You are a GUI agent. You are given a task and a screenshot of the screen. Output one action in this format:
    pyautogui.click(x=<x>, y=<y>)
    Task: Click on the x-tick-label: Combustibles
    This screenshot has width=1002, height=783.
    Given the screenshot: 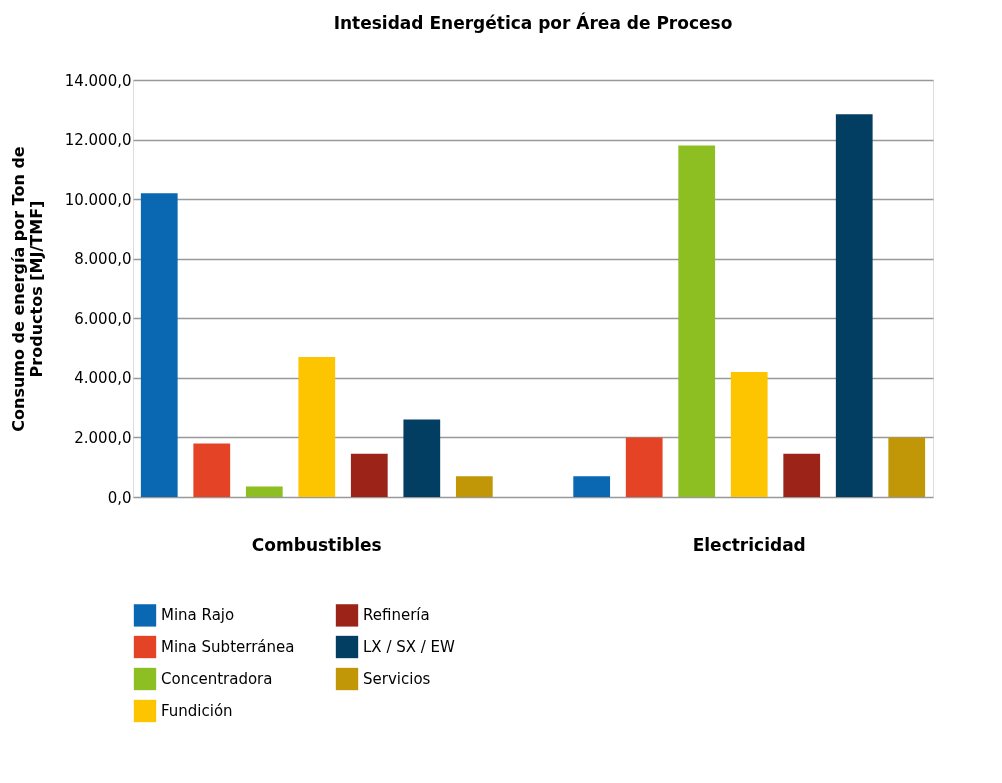 What is the action you would take?
    pyautogui.click(x=316, y=544)
    